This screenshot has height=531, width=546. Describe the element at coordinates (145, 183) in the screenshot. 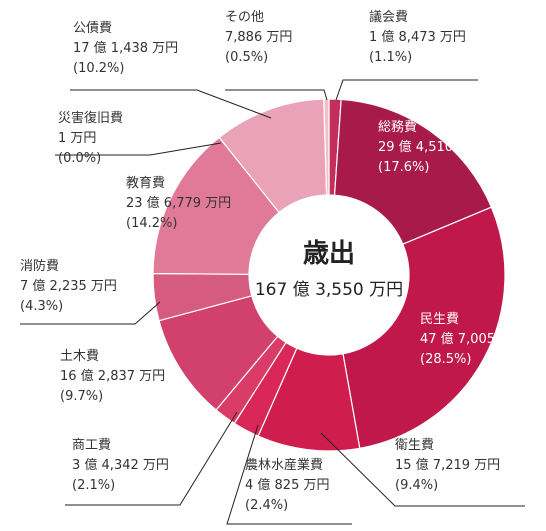

I see `slice-label-name: 教育費` at that location.